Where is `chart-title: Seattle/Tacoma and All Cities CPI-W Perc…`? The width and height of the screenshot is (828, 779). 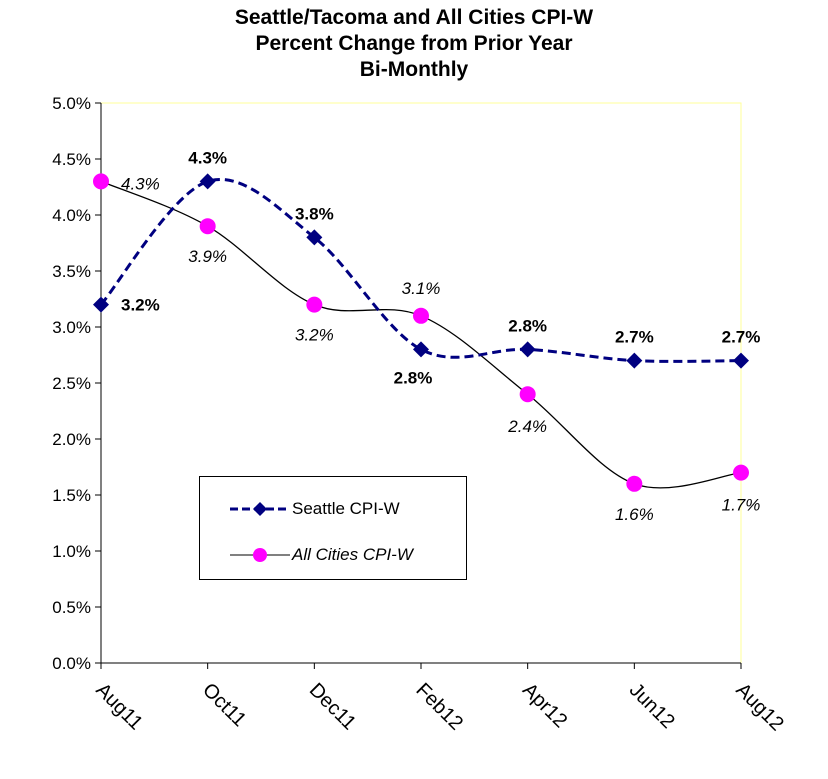
chart-title: Seattle/Tacoma and All Cities CPI-W Perc… is located at coordinates (414, 44).